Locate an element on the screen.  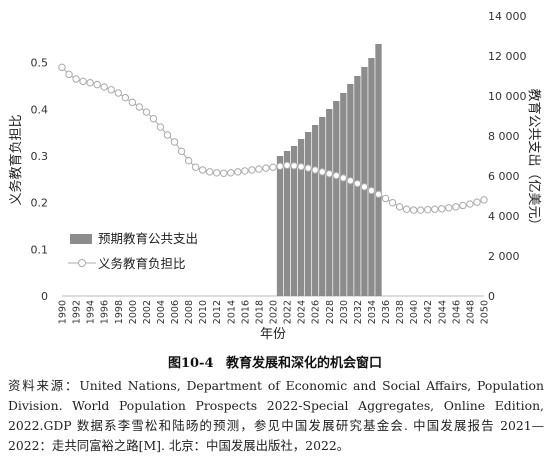
line-point-2003 is located at coordinates (153, 118).